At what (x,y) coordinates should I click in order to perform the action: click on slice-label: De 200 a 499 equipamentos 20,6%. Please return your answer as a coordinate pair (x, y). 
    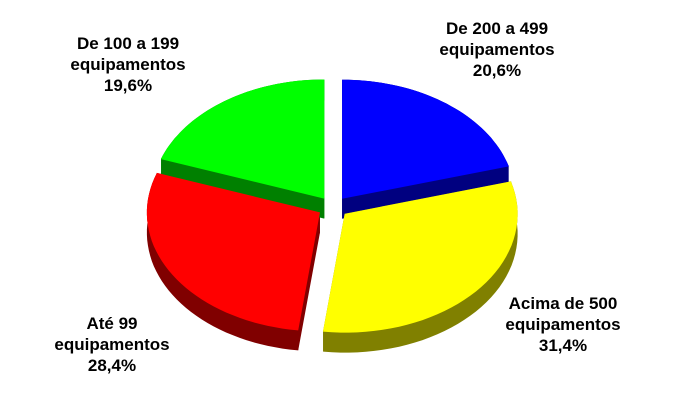
    Looking at the image, I should click on (497, 49).